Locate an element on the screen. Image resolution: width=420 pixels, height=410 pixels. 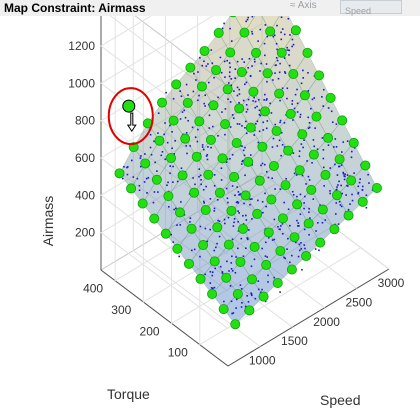
selected-point-group is located at coordinates (130, 116).